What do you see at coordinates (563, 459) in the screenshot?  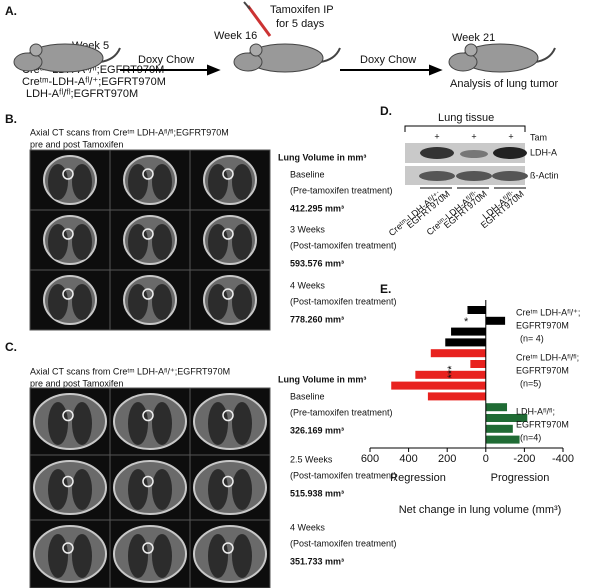 I see `x-tick-label: -400` at bounding box center [563, 459].